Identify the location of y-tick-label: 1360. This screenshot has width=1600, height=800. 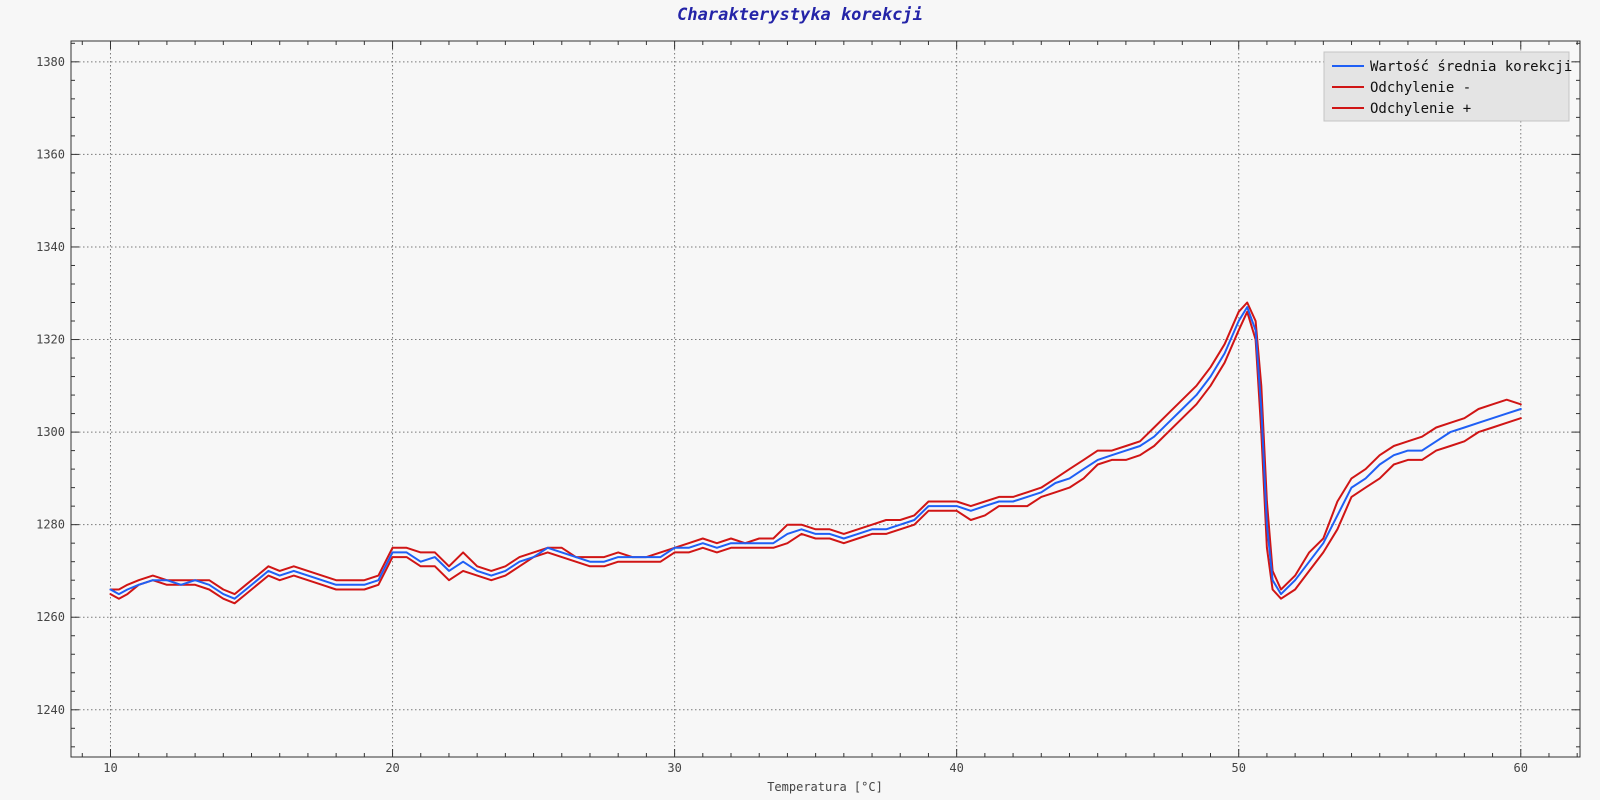
(50, 154).